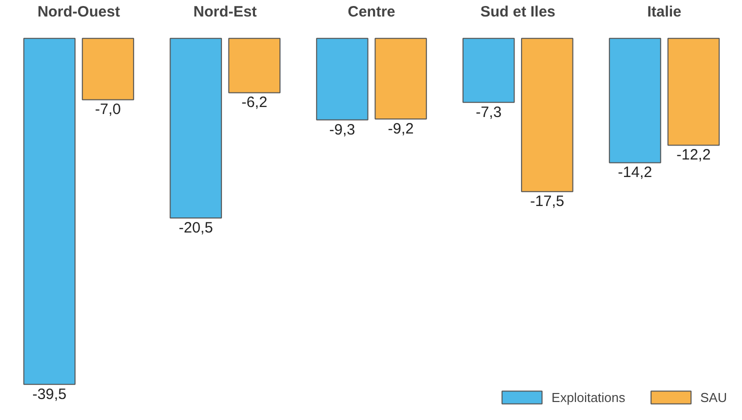 This screenshot has height=420, width=742. What do you see at coordinates (49, 394) in the screenshot?
I see `data-label: -39,5` at bounding box center [49, 394].